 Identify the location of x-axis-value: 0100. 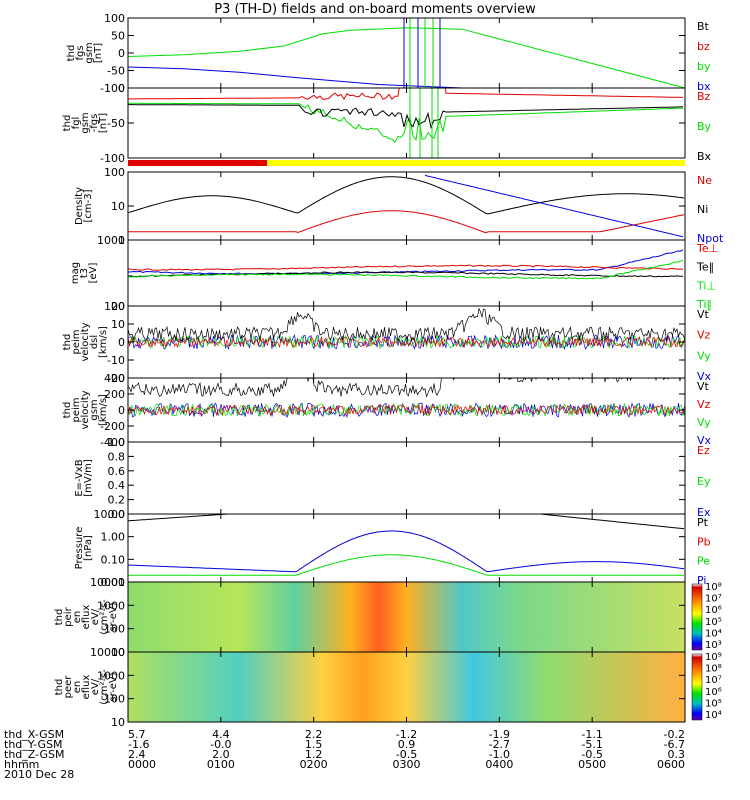
(221, 764).